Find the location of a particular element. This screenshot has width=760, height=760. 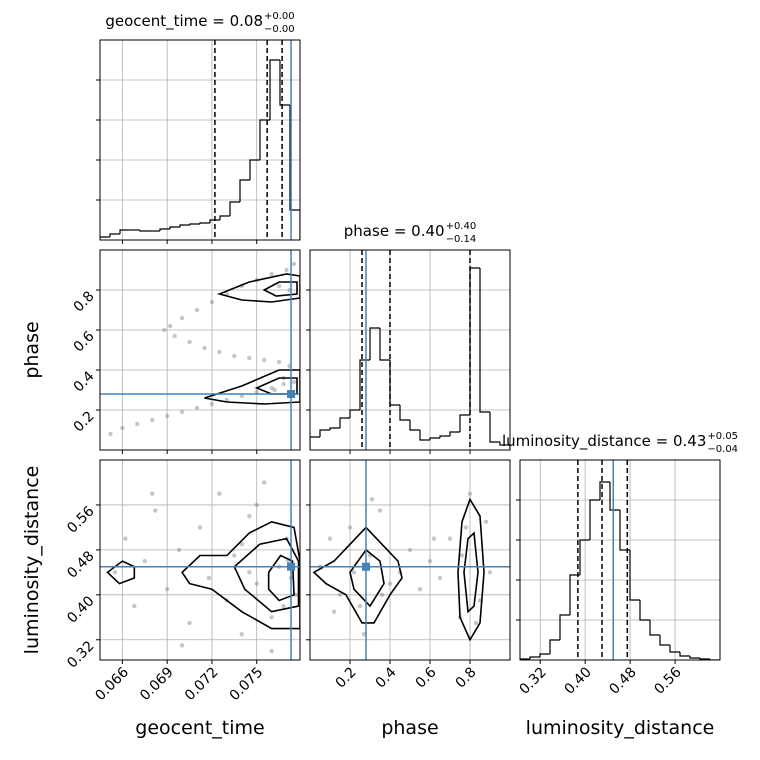

x-axis-label: phase is located at coordinates (409, 728).